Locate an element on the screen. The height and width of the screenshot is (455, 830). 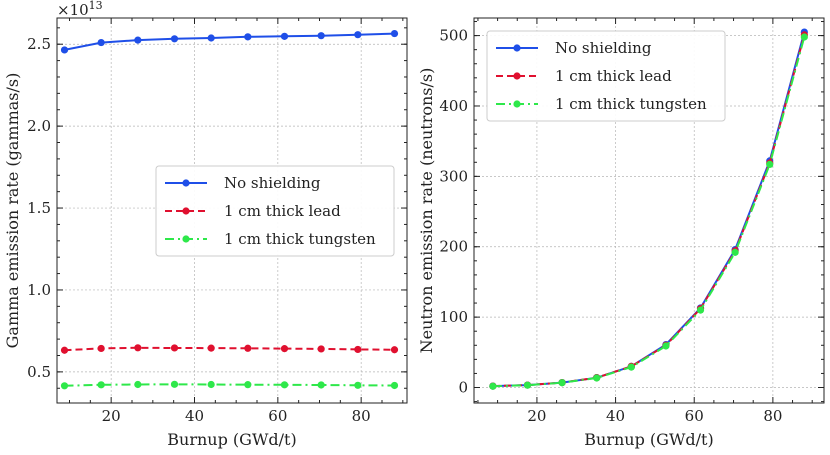
y-axis-label: Neutron emission rate (neutrons/s) is located at coordinates (426, 211).